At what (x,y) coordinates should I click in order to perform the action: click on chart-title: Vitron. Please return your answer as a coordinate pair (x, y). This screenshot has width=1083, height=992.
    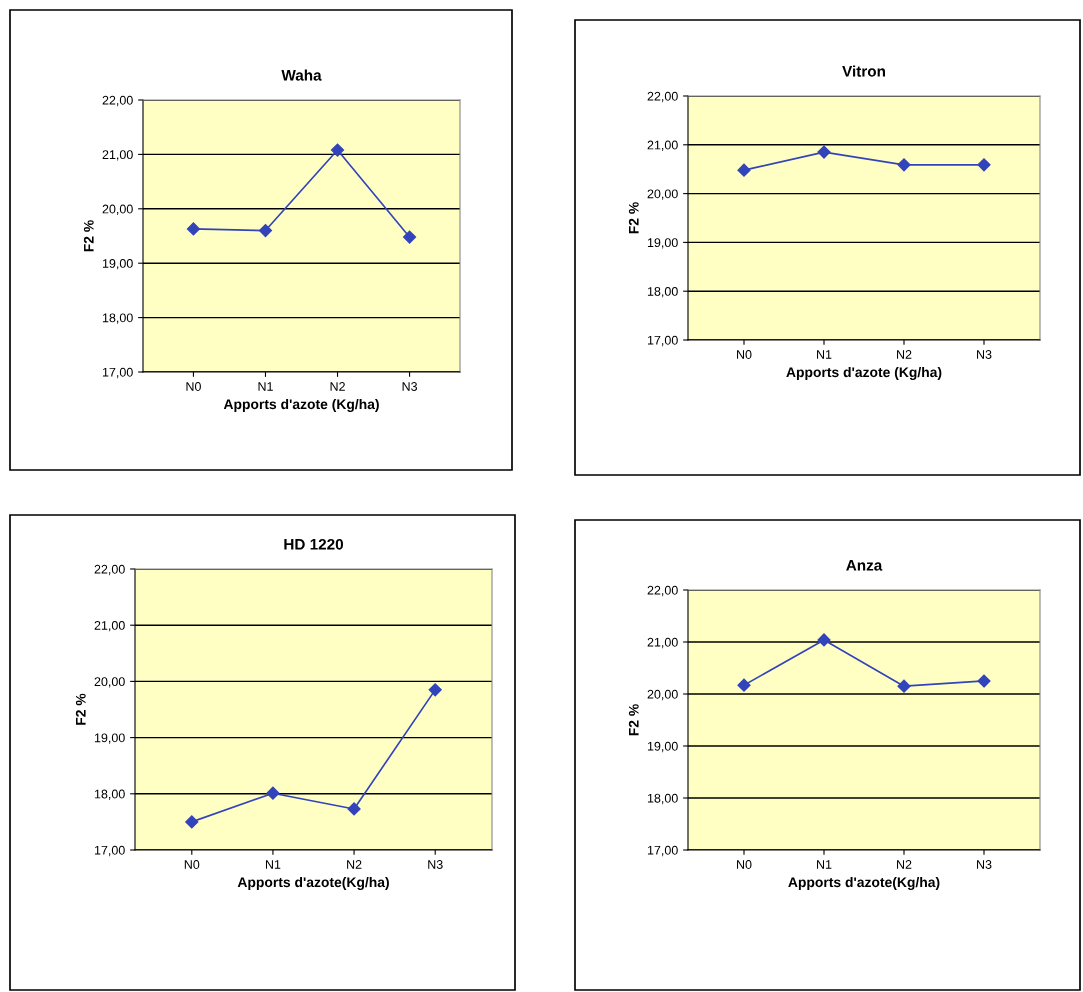
    Looking at the image, I should click on (863, 71).